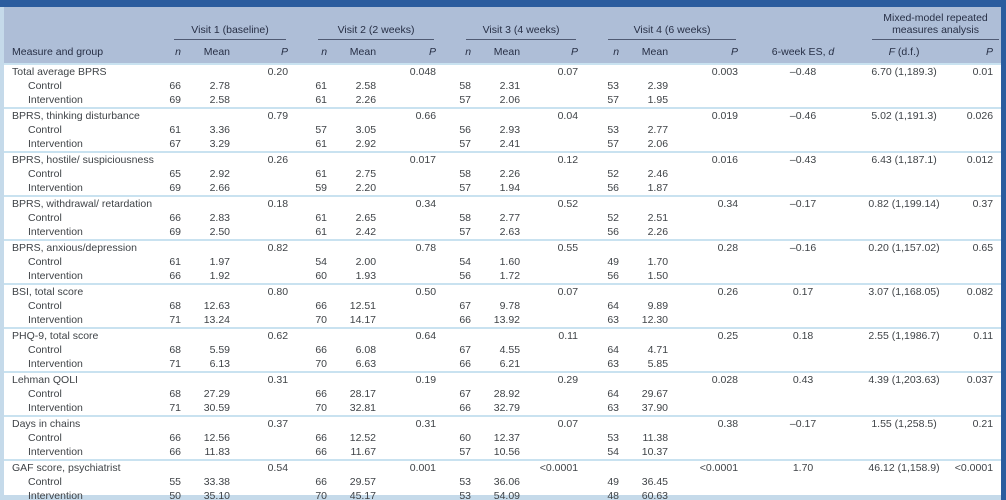 This screenshot has width=1006, height=500. I want to click on mean-cell: 6.08, so click(366, 350).